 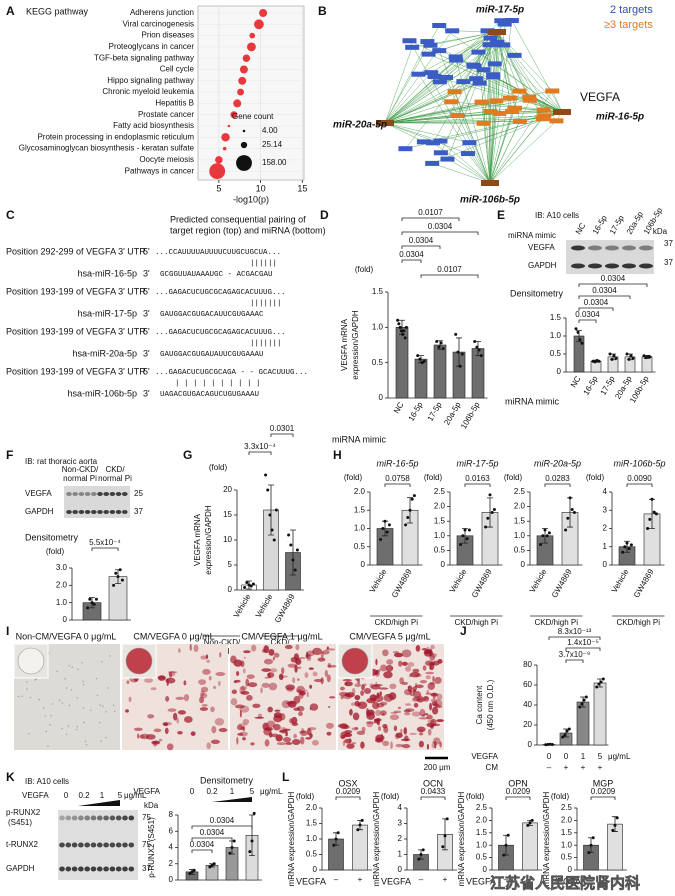 I want to click on y-axis-label: (450 nm O.D.), so click(x=490, y=704).